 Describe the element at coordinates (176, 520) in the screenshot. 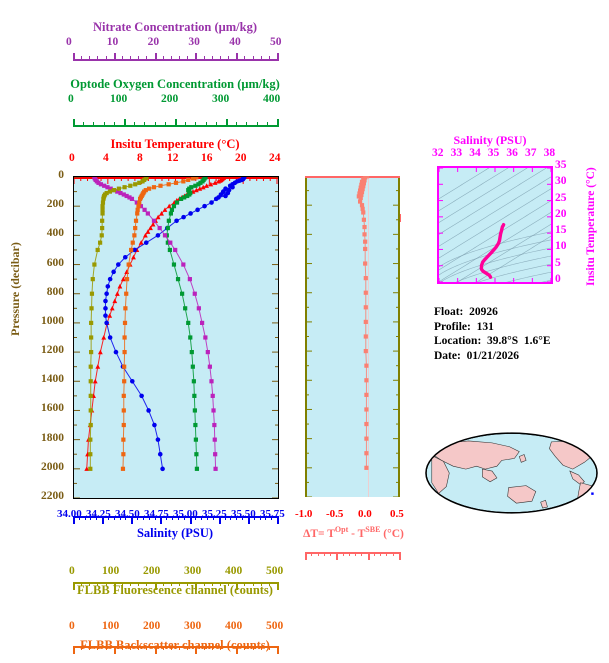

I see `salinity-axis-ruler` at that location.